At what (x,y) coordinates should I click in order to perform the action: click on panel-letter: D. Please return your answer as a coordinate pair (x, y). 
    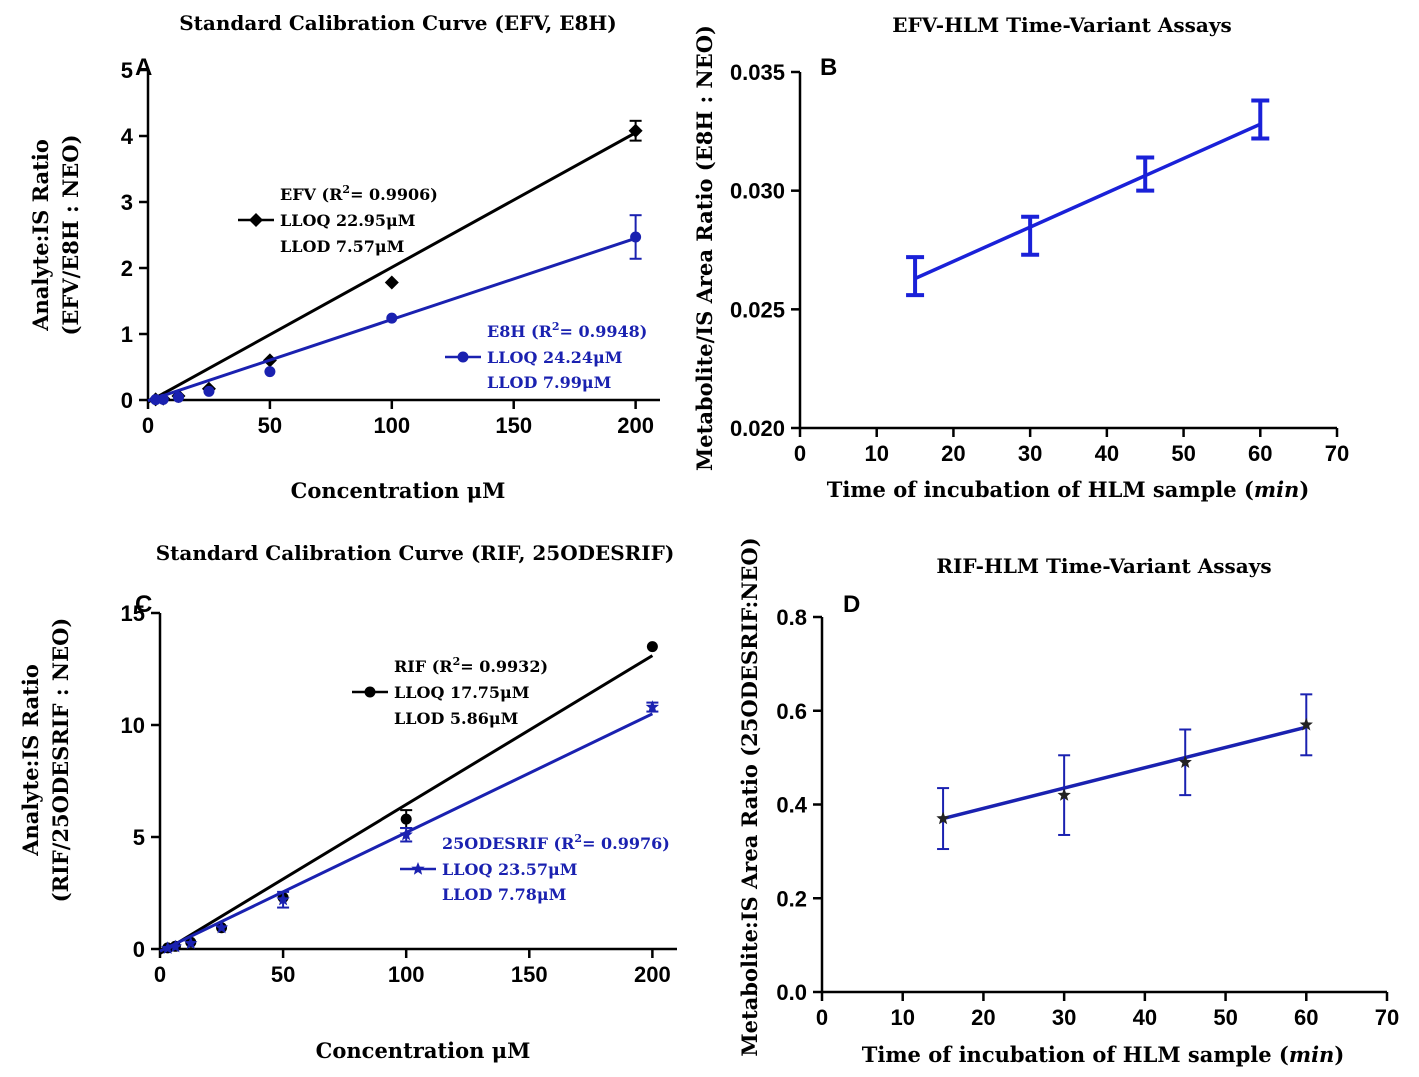
    Looking at the image, I should click on (851, 604).